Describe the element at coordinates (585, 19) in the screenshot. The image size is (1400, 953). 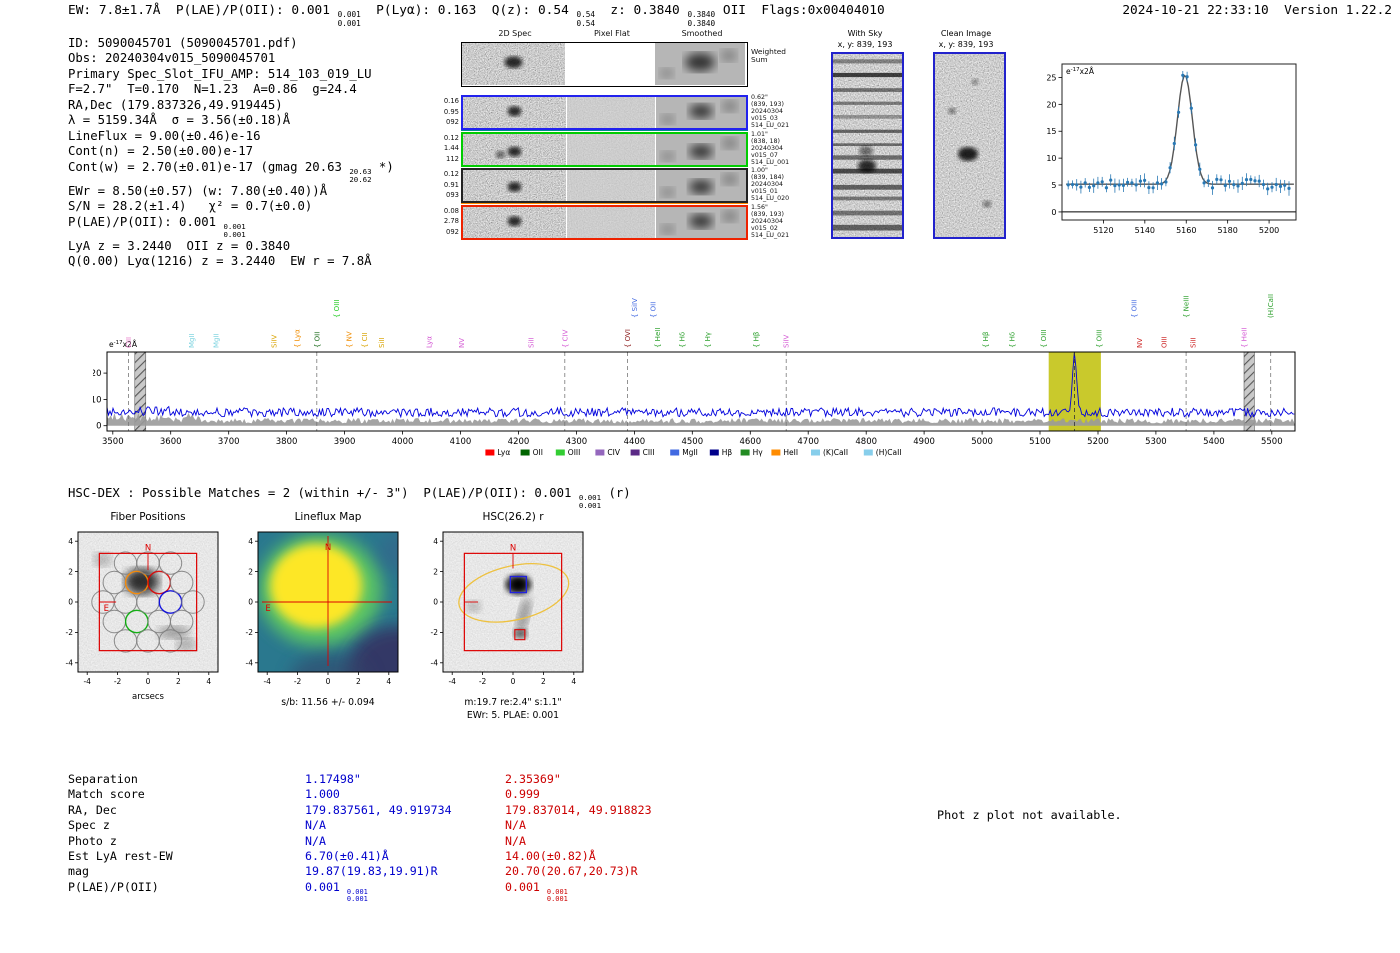
I see `stacked-uncertainty: 0.54 0.54` at that location.